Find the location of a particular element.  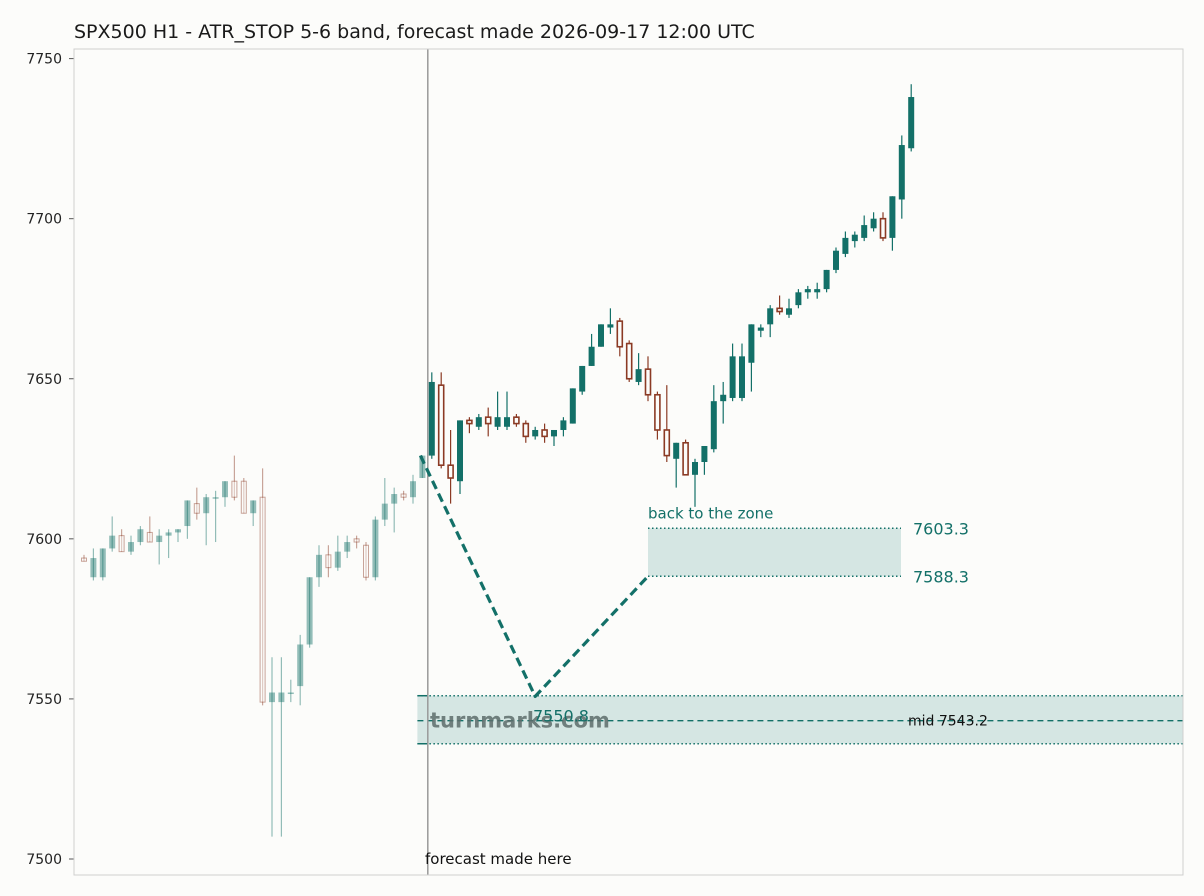

y-axis: 7500 7550 7600 7650 7700 7750 is located at coordinates (50, 460).